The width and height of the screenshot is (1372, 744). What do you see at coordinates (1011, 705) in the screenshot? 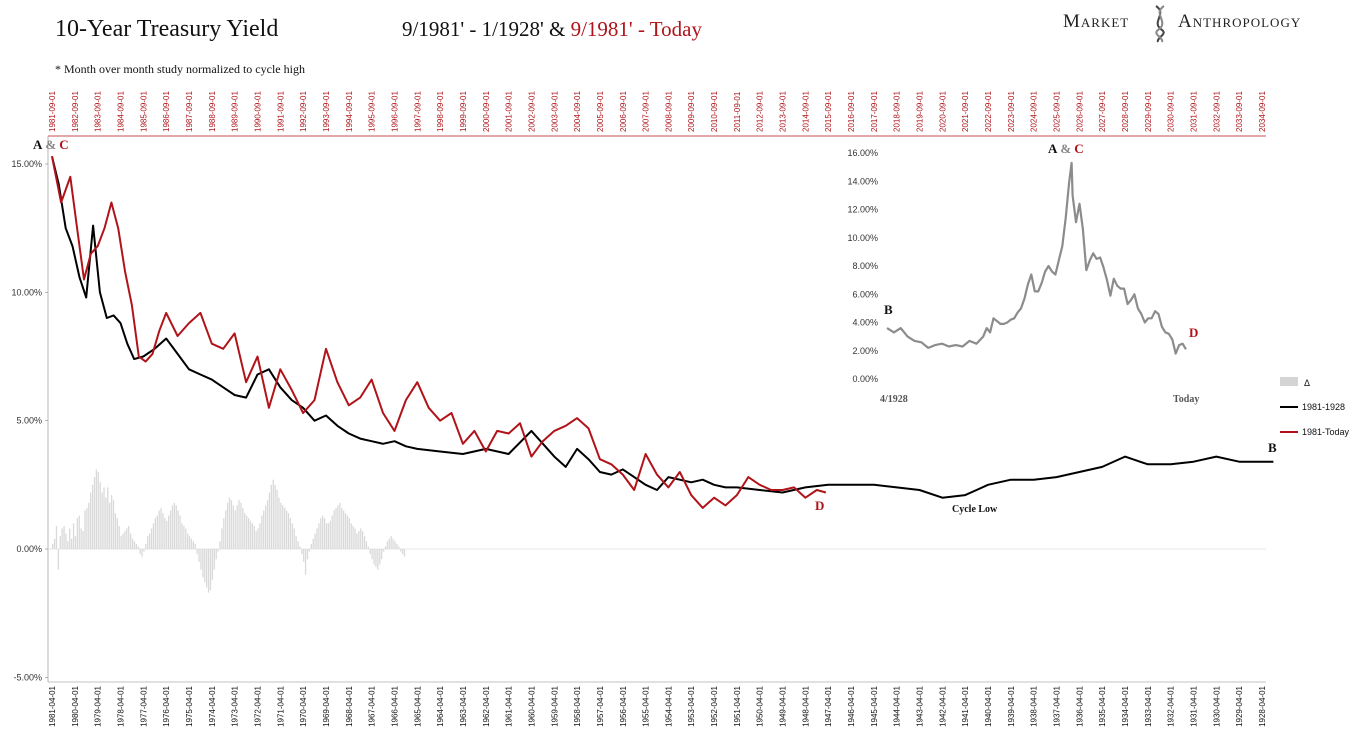
I see `bottom-x-tick-label: 1939-04-01` at bounding box center [1011, 705].